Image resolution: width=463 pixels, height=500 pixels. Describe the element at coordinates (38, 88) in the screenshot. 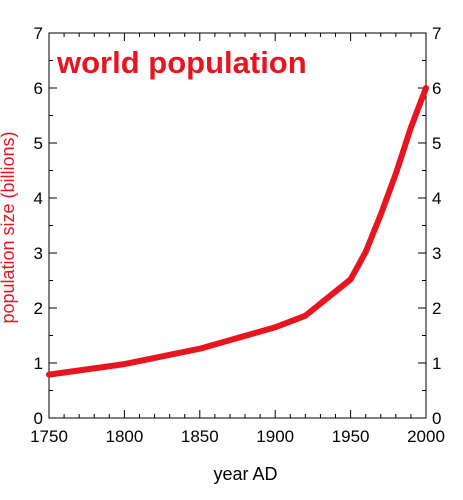

I see `y-tick-label: 6` at that location.